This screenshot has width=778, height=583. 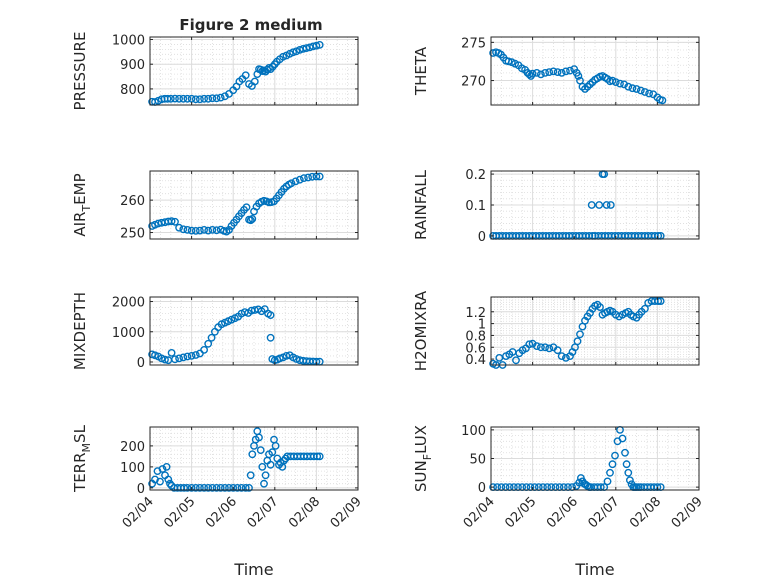 I want to click on panel-6-axes-box, so click(x=595, y=331).